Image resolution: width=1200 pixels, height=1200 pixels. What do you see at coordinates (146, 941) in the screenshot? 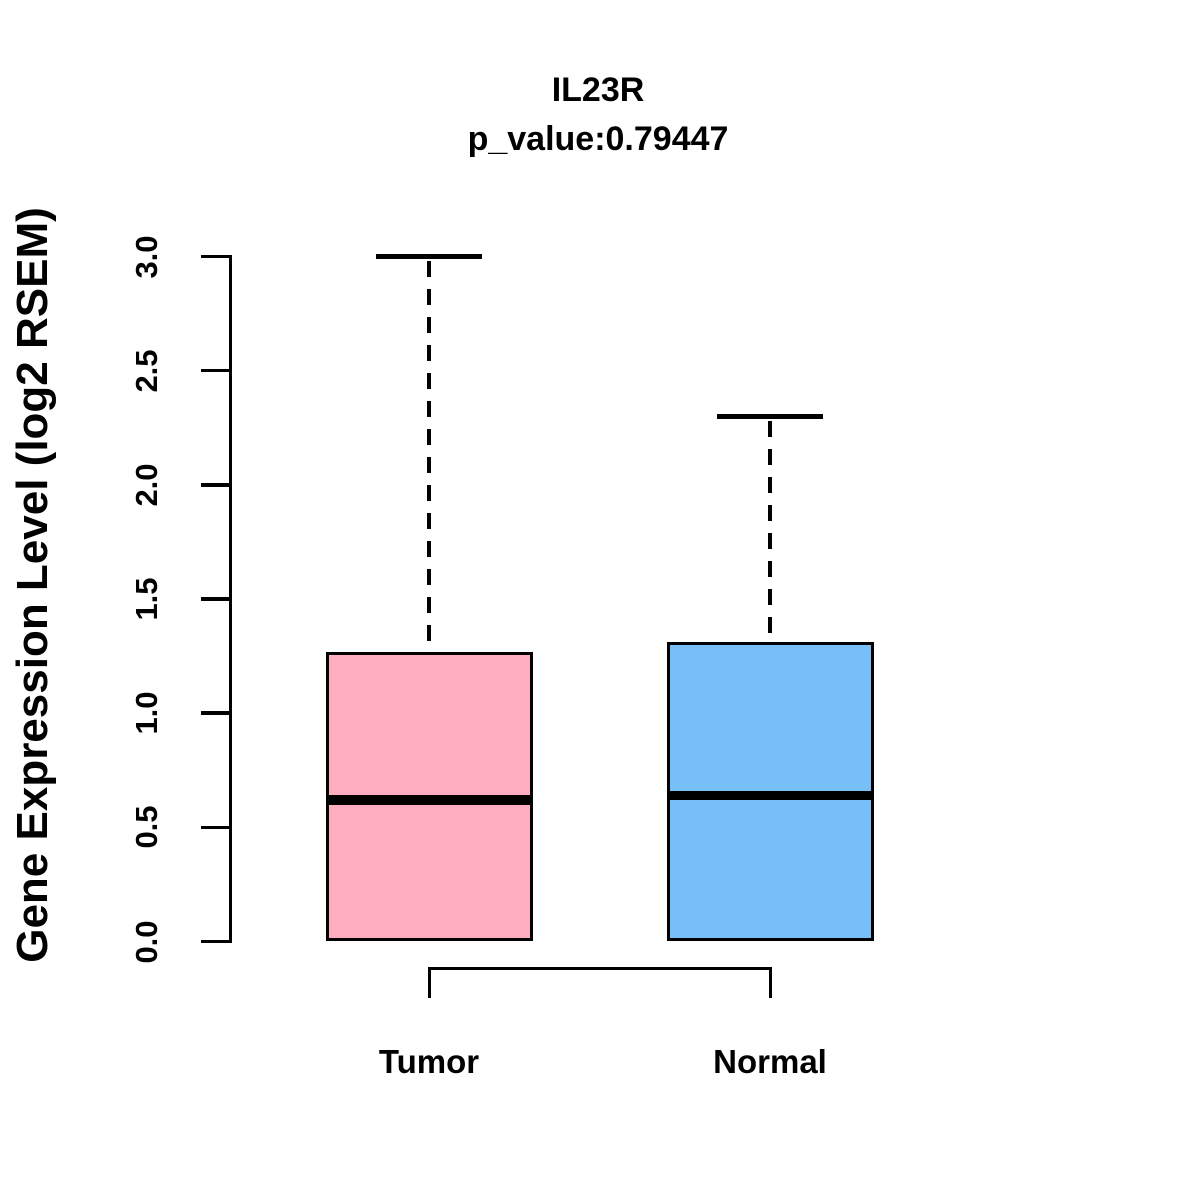
I see `y-tick-label: 0.0` at bounding box center [146, 941].